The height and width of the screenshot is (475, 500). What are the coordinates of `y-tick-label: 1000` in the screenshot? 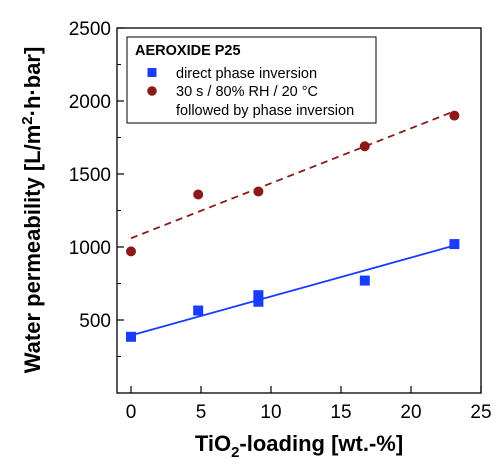 It's located at (90, 248).